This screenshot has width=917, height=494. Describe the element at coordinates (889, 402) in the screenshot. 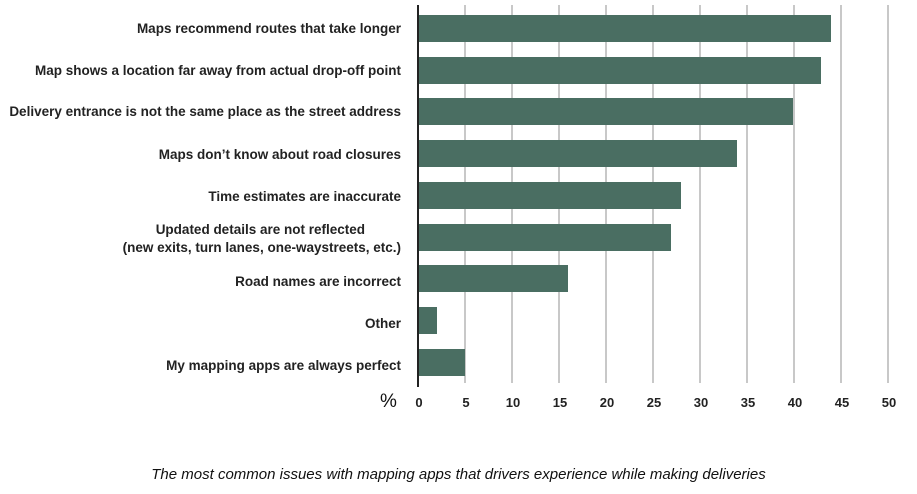

I see `x-tick: 50` at that location.